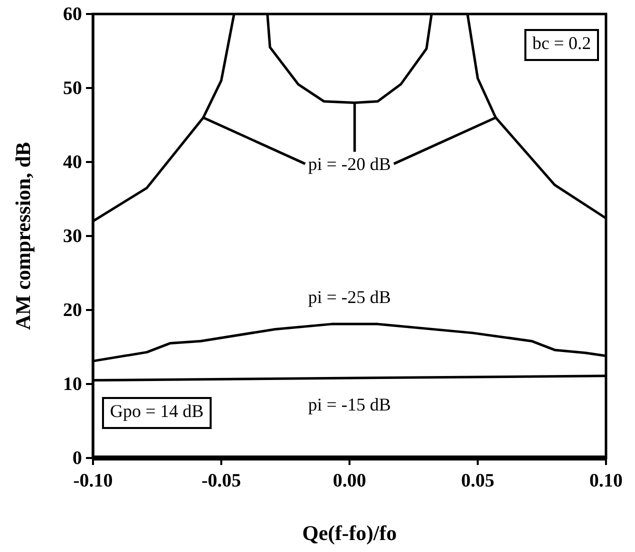 This screenshot has width=635, height=552. Describe the element at coordinates (606, 481) in the screenshot. I see `x-tick-label: 0.10` at that location.